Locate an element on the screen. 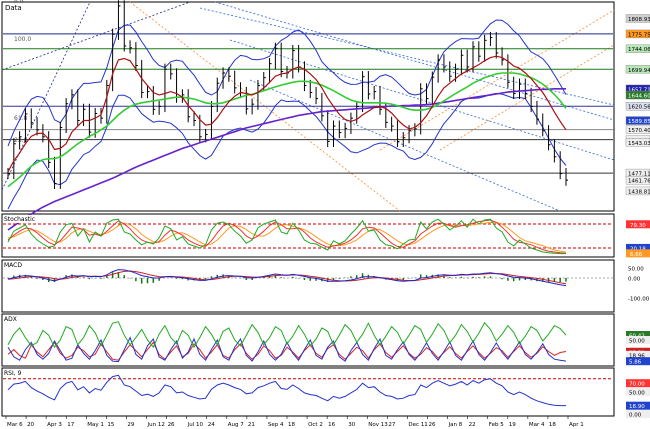  price-tag-text: 1775.75 is located at coordinates (639, 35).